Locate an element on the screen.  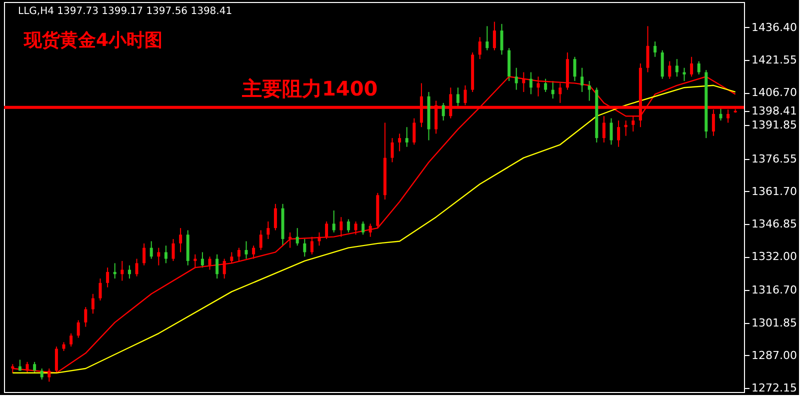
y-tick-label: 1287.00 is located at coordinates (774, 355).